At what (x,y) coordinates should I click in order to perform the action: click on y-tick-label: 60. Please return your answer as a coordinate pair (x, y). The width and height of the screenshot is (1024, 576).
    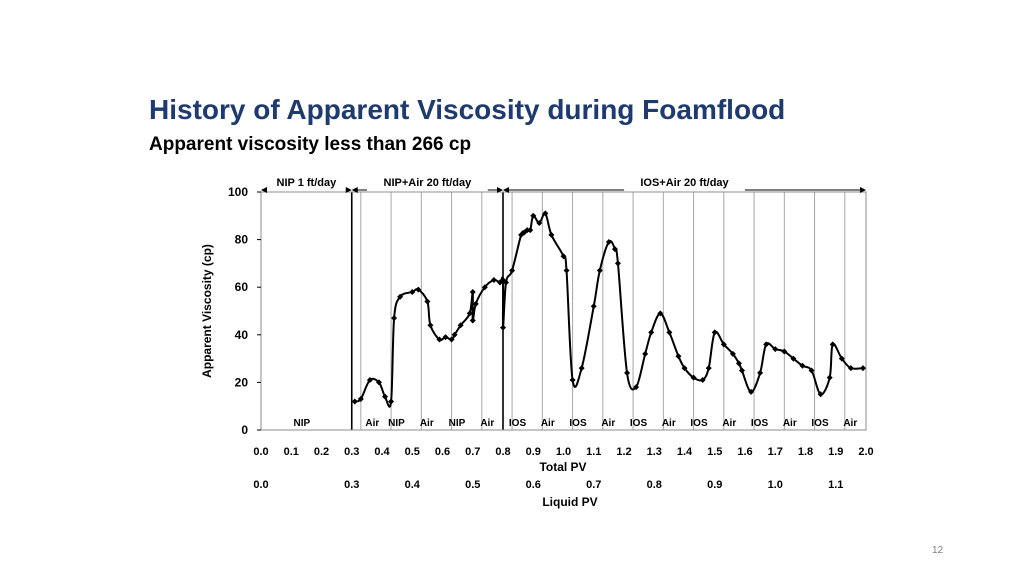
    Looking at the image, I should click on (242, 287).